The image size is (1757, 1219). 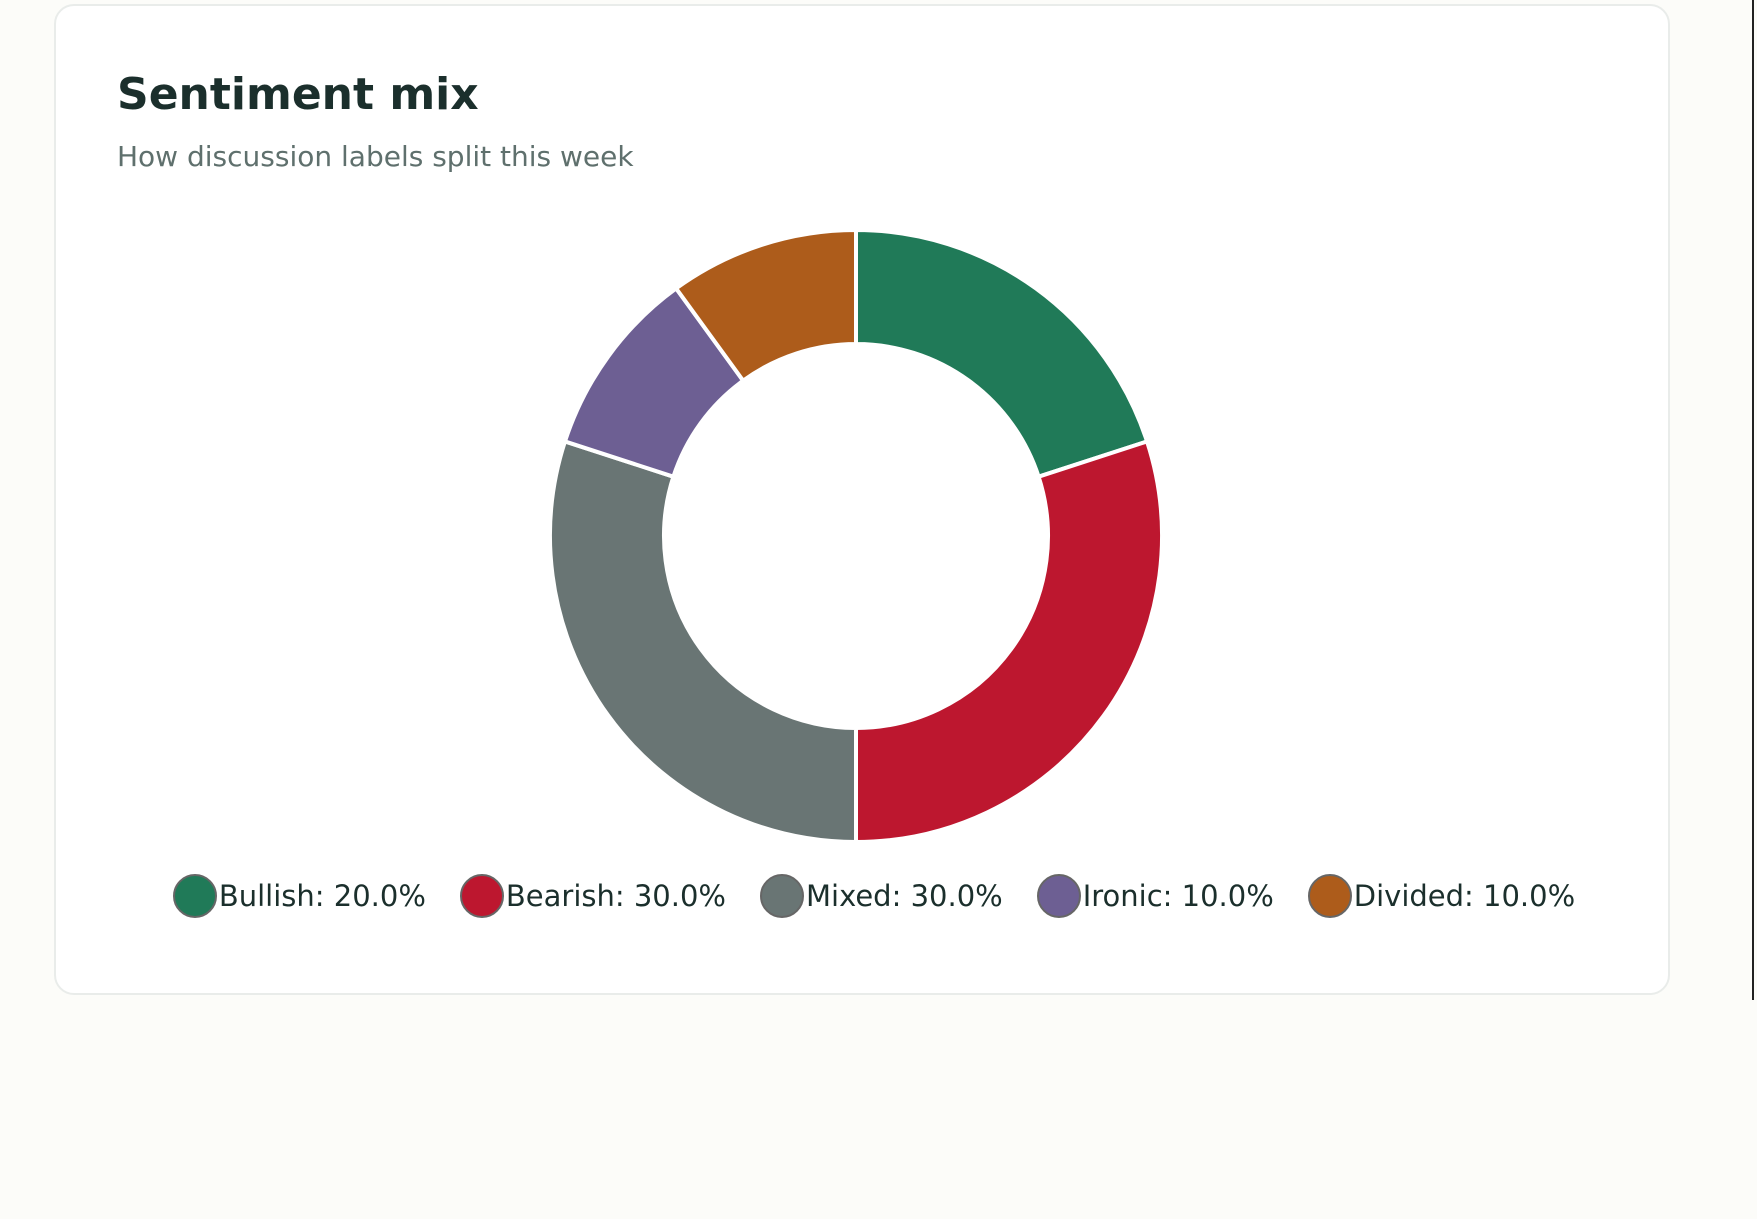 What do you see at coordinates (481, 896) in the screenshot?
I see `legend-swatch-bearish` at bounding box center [481, 896].